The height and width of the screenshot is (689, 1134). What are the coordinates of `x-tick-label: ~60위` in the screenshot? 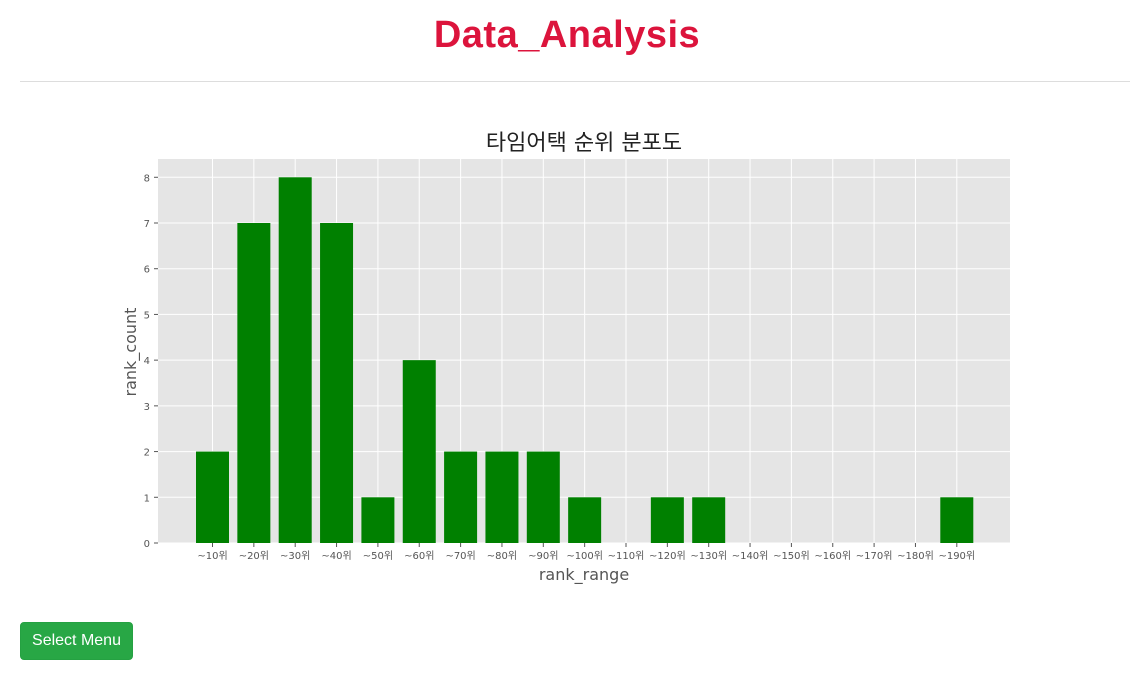 It's located at (419, 555).